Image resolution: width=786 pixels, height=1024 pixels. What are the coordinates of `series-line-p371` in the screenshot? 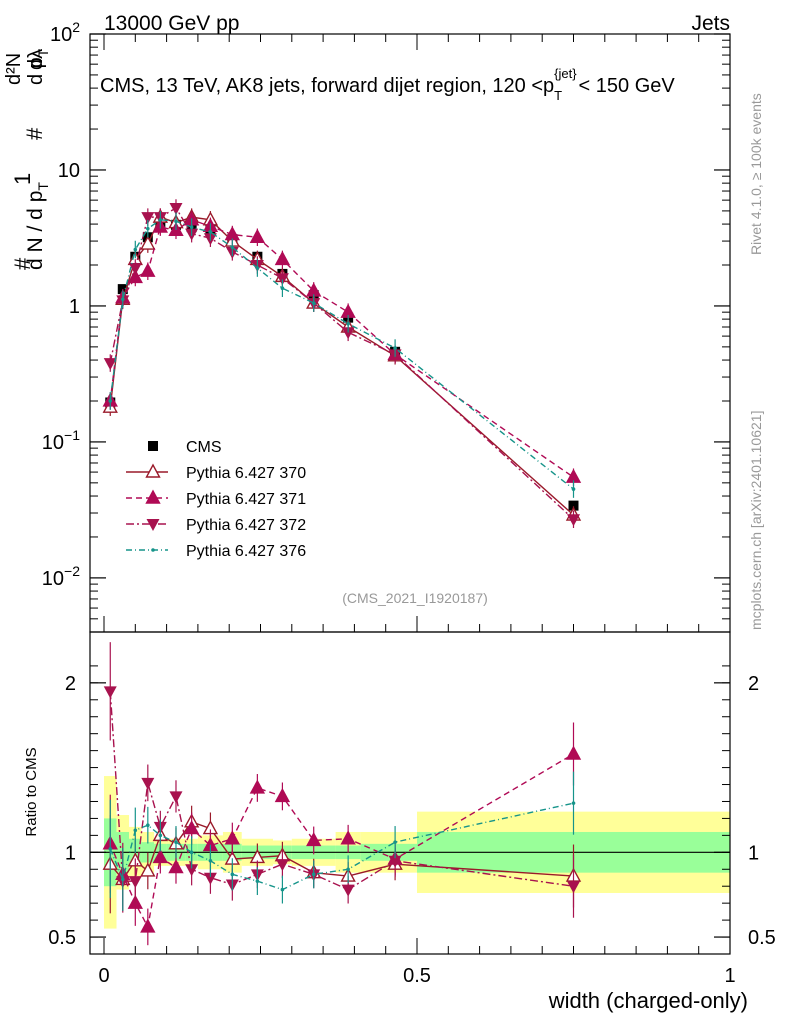 It's located at (341, 348).